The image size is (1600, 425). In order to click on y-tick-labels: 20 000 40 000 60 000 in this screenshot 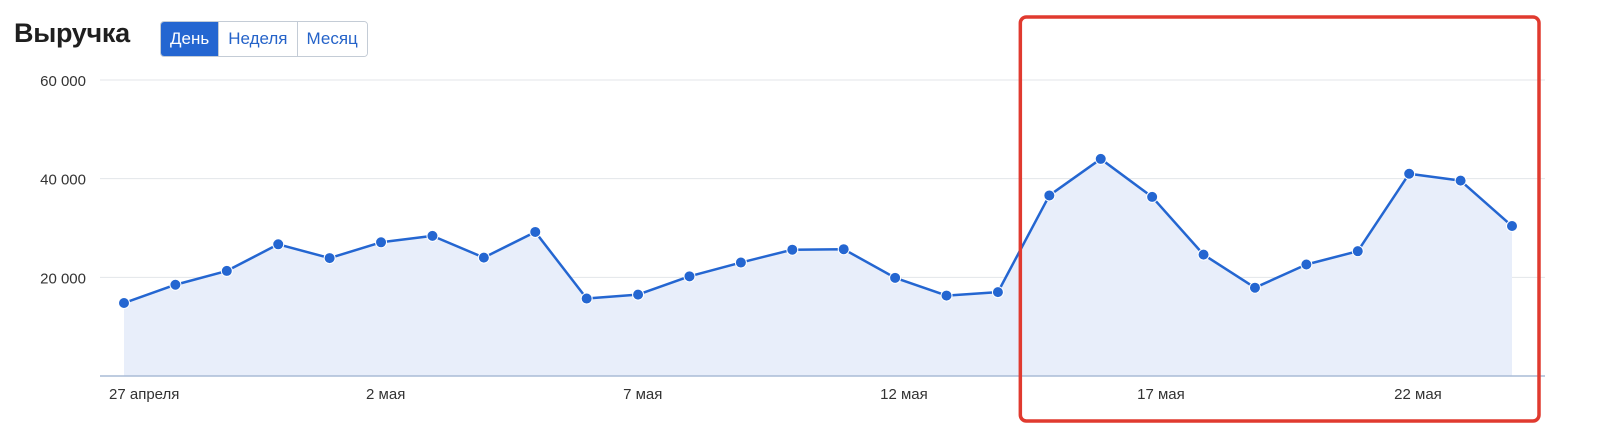, I will do `click(63, 180)`.